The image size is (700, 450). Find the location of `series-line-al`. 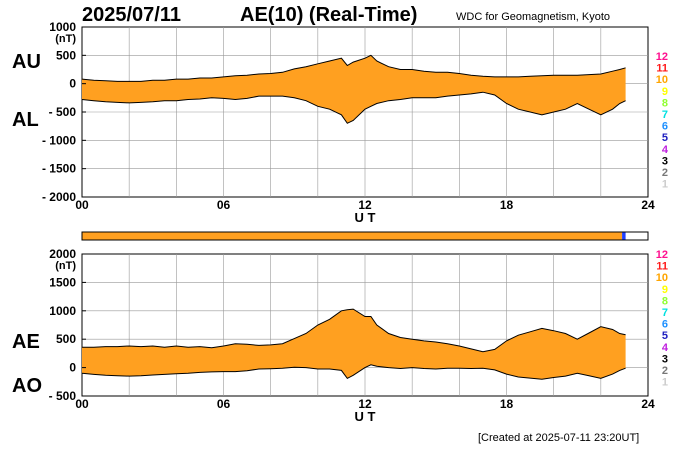

series-line-al is located at coordinates (353, 107).